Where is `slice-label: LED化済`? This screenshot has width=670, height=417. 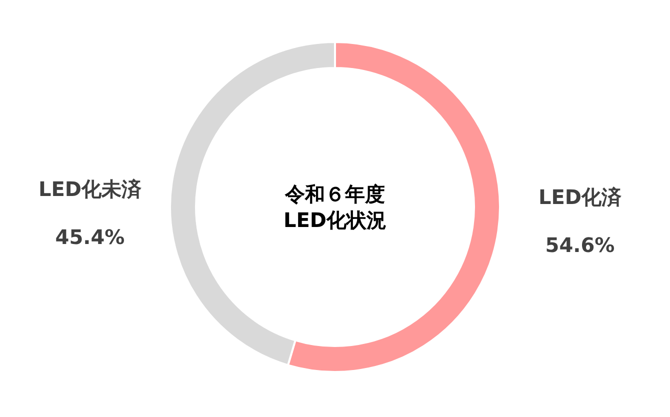 slice-label: LED化済 is located at coordinates (580, 197).